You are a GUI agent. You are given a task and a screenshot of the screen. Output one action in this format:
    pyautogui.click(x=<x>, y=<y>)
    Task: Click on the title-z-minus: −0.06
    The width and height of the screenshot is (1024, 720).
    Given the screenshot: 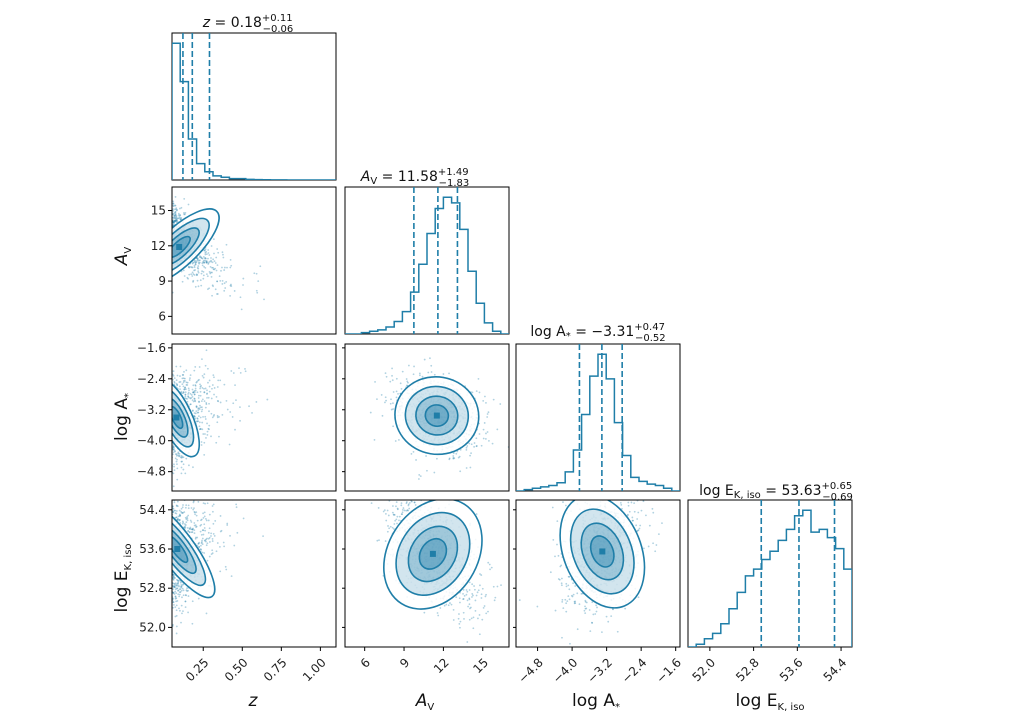 What is the action you would take?
    pyautogui.click(x=278, y=29)
    